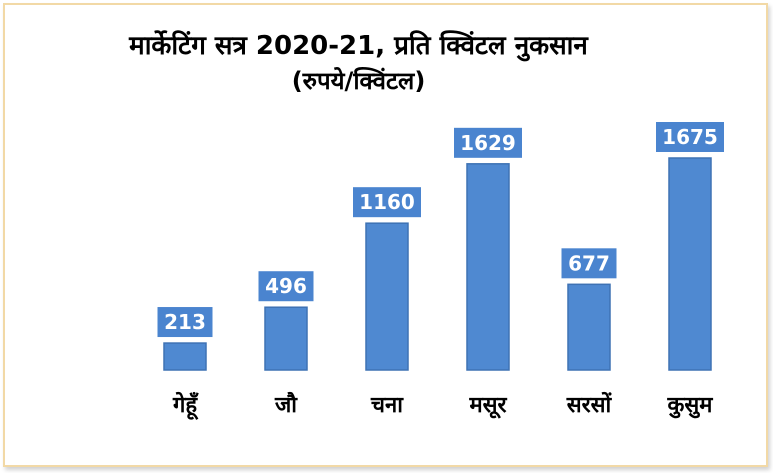  I want to click on data-label-0: 213, so click(185, 322).